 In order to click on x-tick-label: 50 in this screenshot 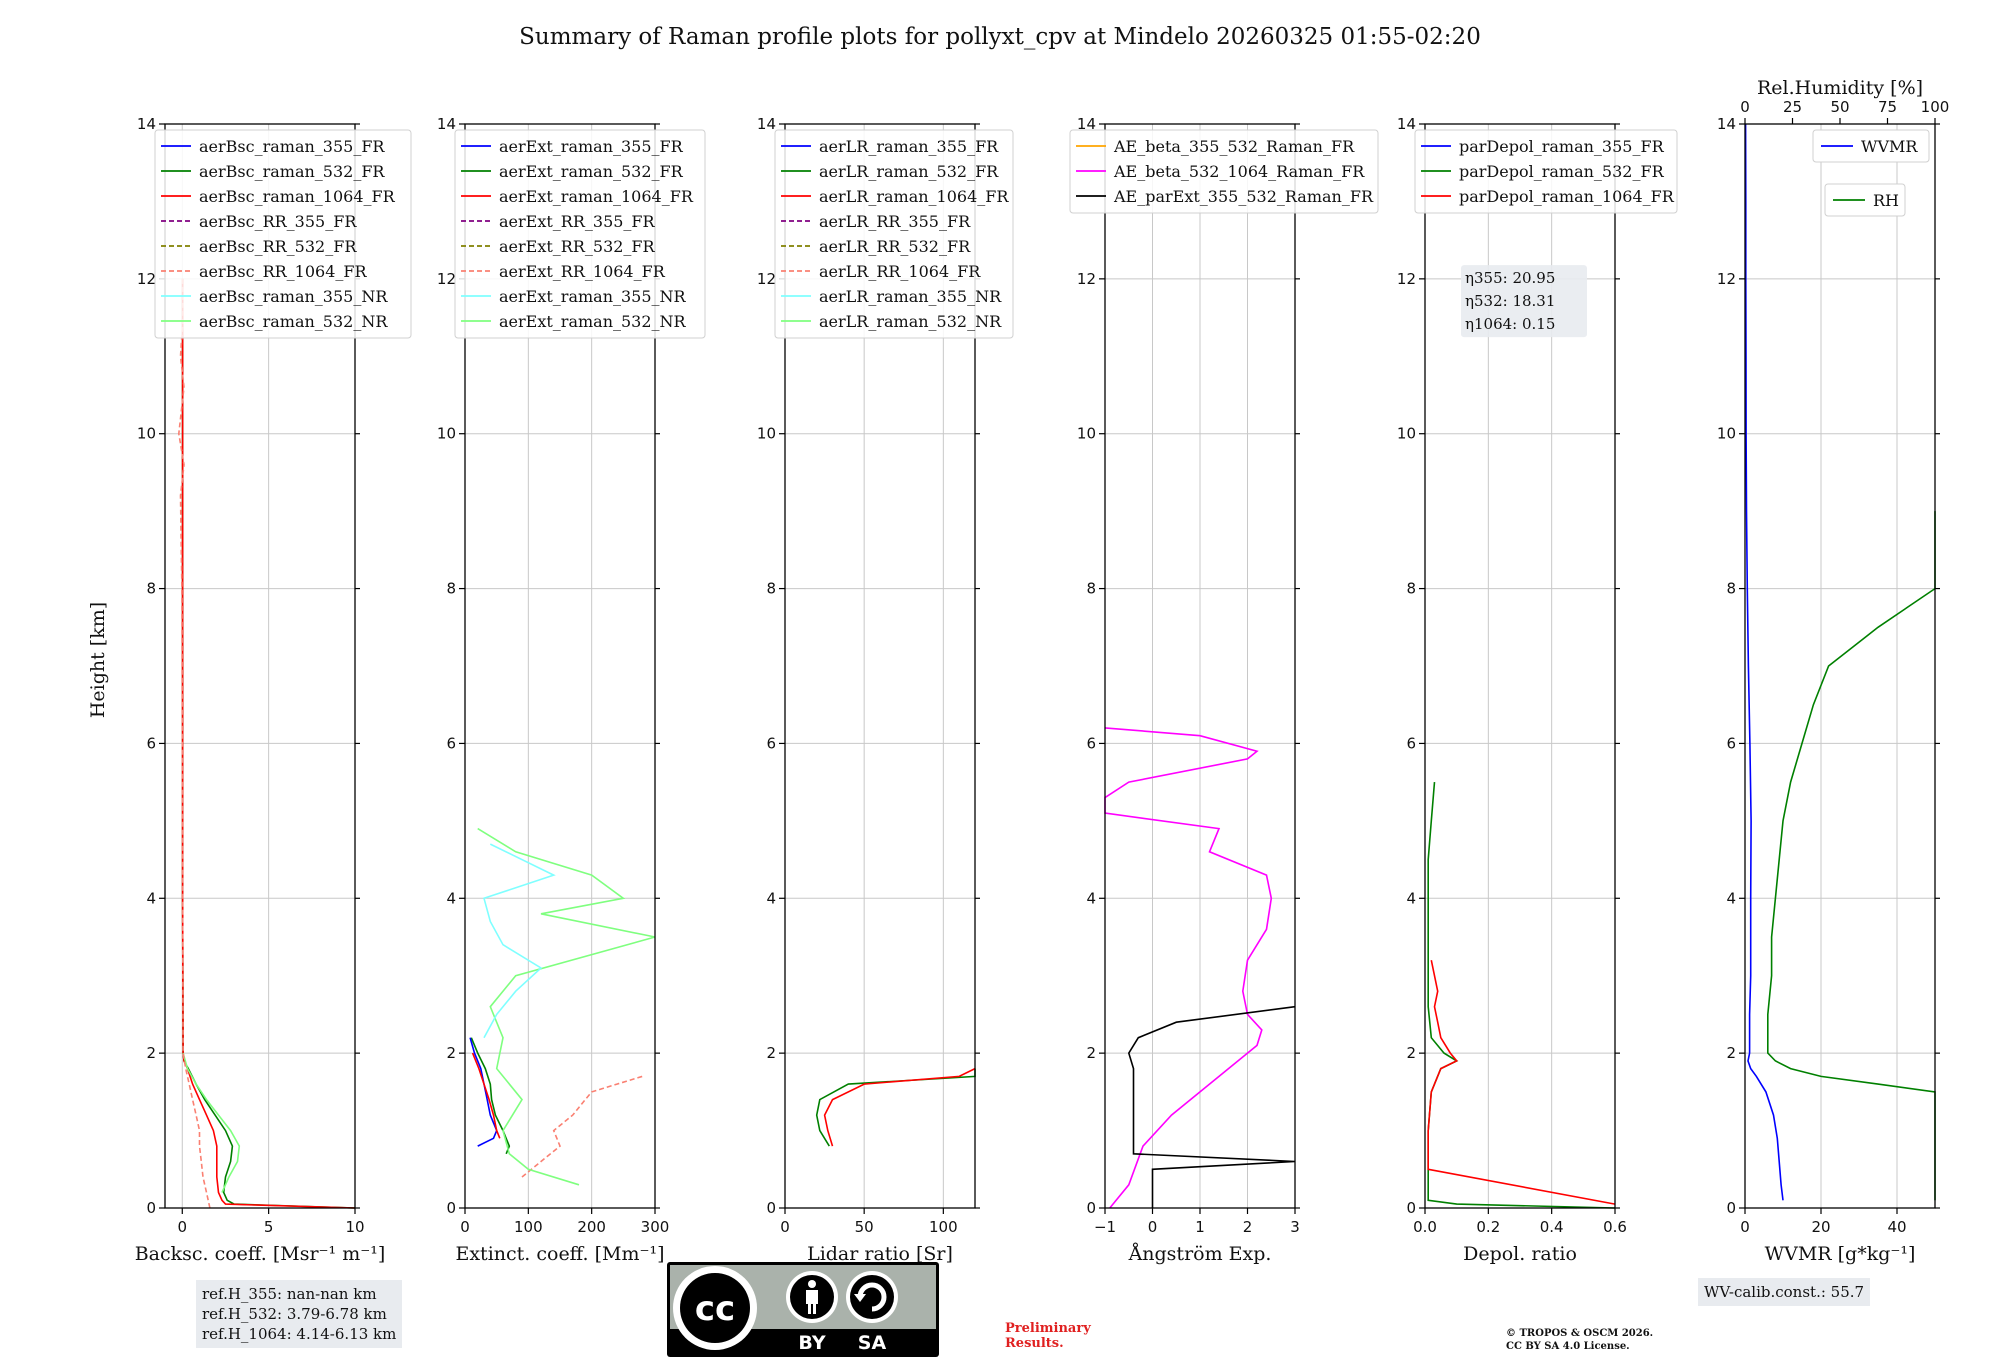, I will do `click(864, 1227)`.